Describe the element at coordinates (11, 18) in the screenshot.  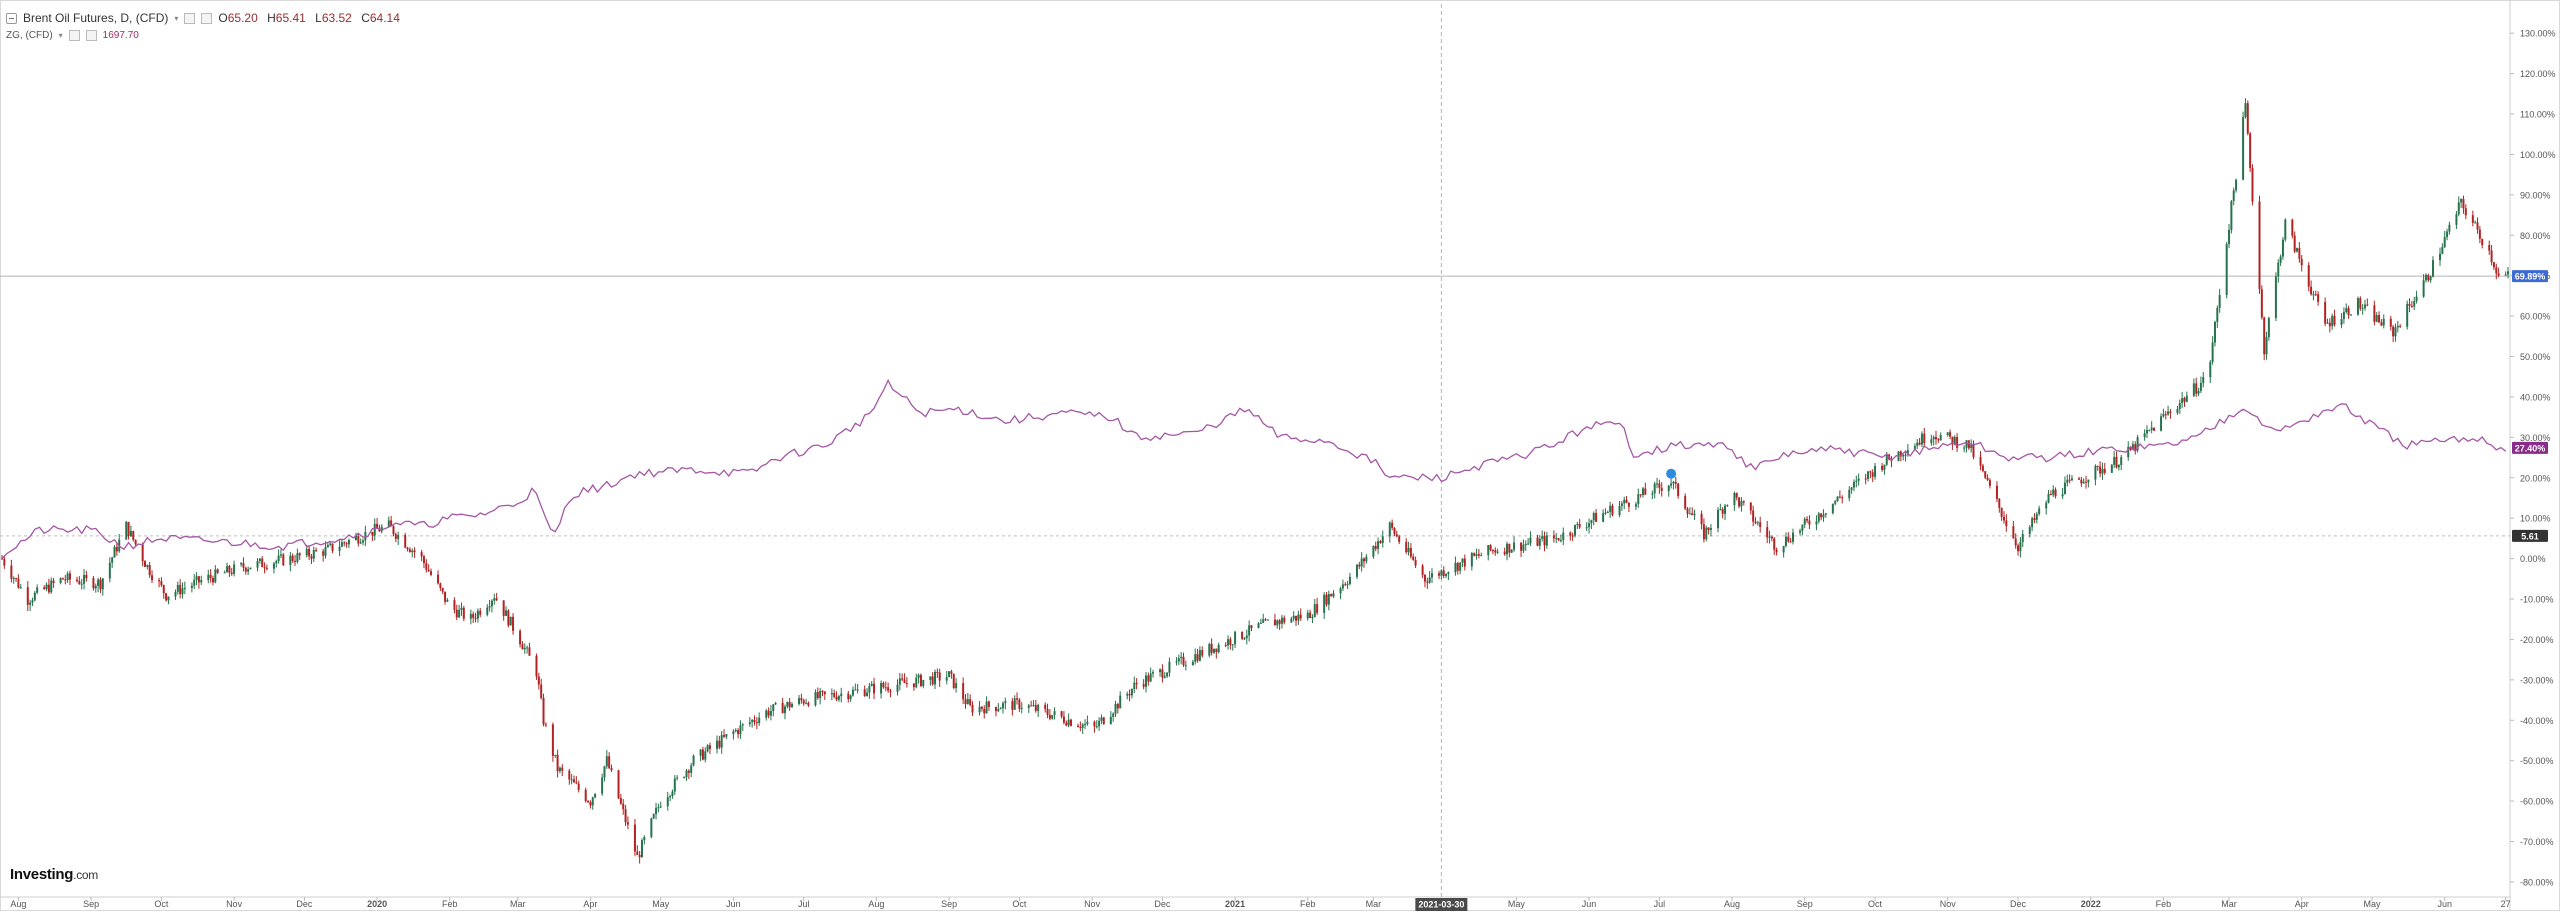
I see `collapse-icon` at that location.